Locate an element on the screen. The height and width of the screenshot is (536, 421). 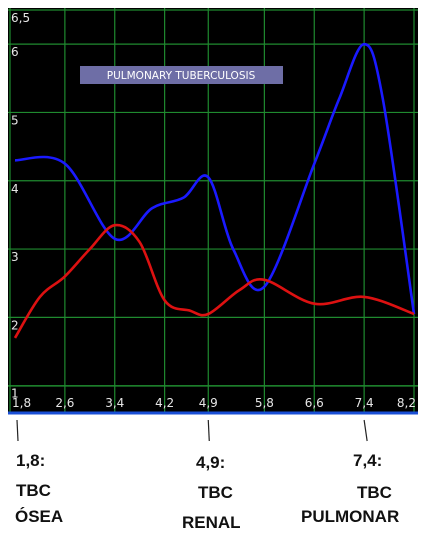
y-tick-label: 1 is located at coordinates (15, 394).